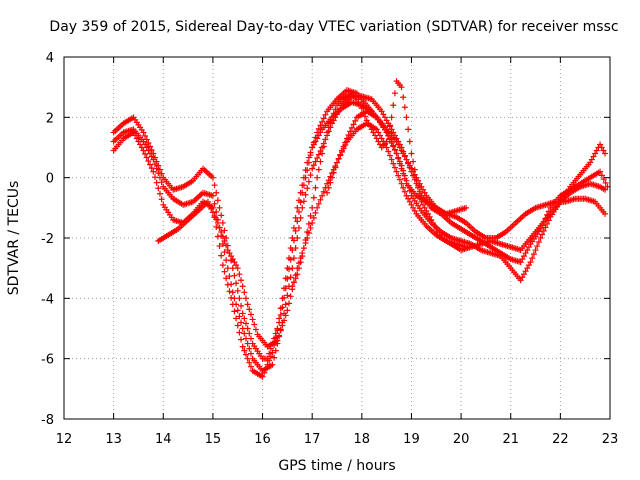 The image size is (640, 480). Describe the element at coordinates (14, 238) in the screenshot. I see `y-axis-label: SDTVAR / TECUs` at that location.